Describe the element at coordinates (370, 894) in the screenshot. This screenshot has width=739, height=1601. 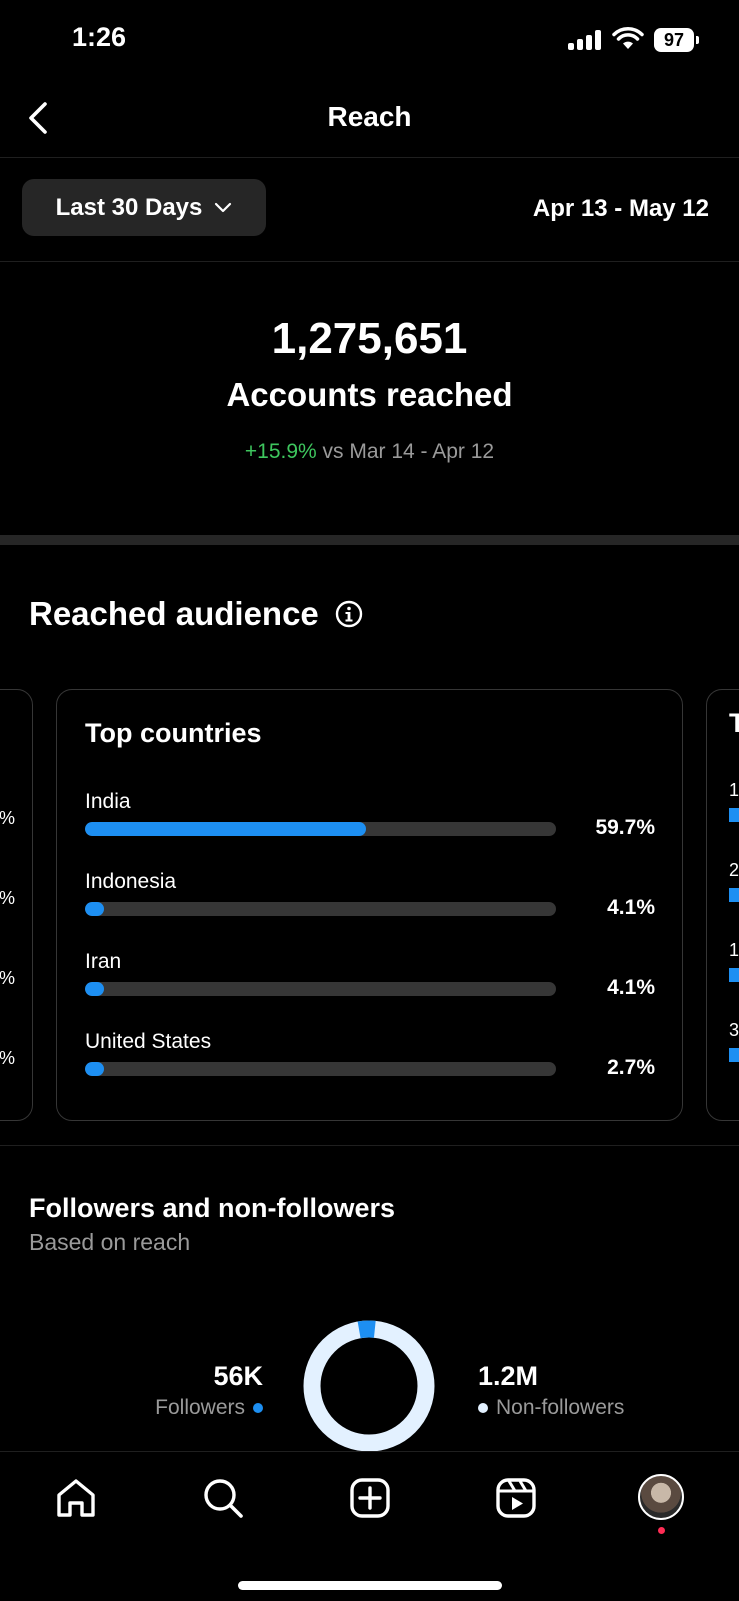
I see `country-row: Indonesia 4.1%` at that location.